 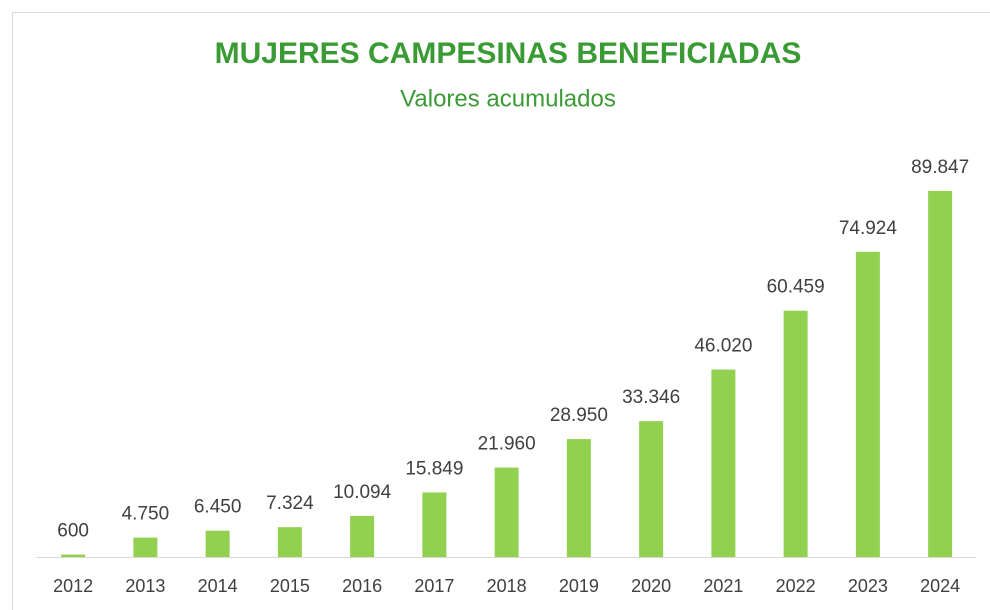 I want to click on value-label: 4.750, so click(x=146, y=514).